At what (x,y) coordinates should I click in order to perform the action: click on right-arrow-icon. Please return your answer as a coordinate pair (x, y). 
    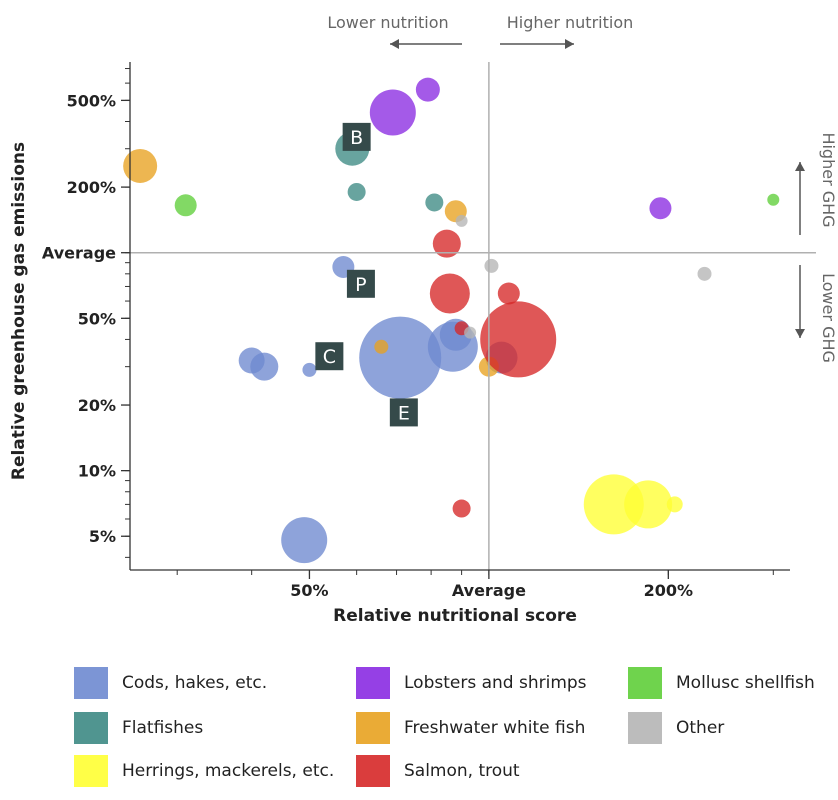
    Looking at the image, I should click on (537, 44).